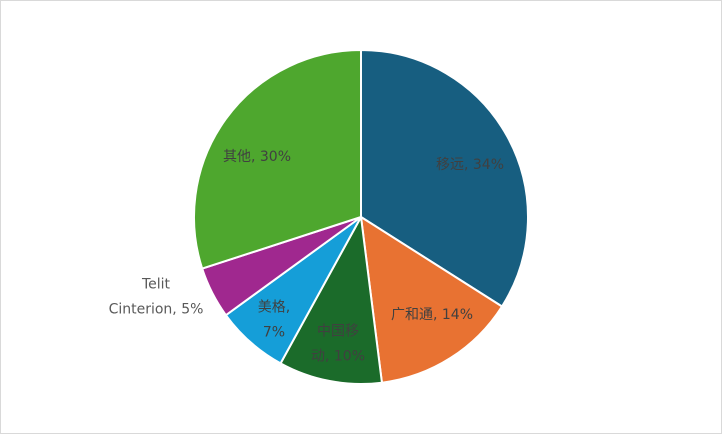  What do you see at coordinates (338, 344) in the screenshot?
I see `data-label: 中国移动, 10%` at bounding box center [338, 344].